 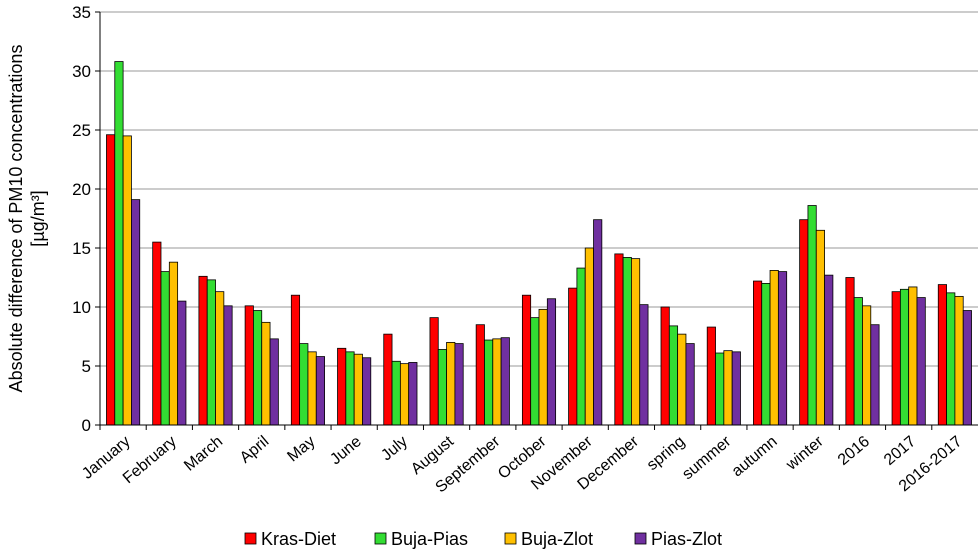 I want to click on x-tick-label: autumn, so click(x=755, y=456).